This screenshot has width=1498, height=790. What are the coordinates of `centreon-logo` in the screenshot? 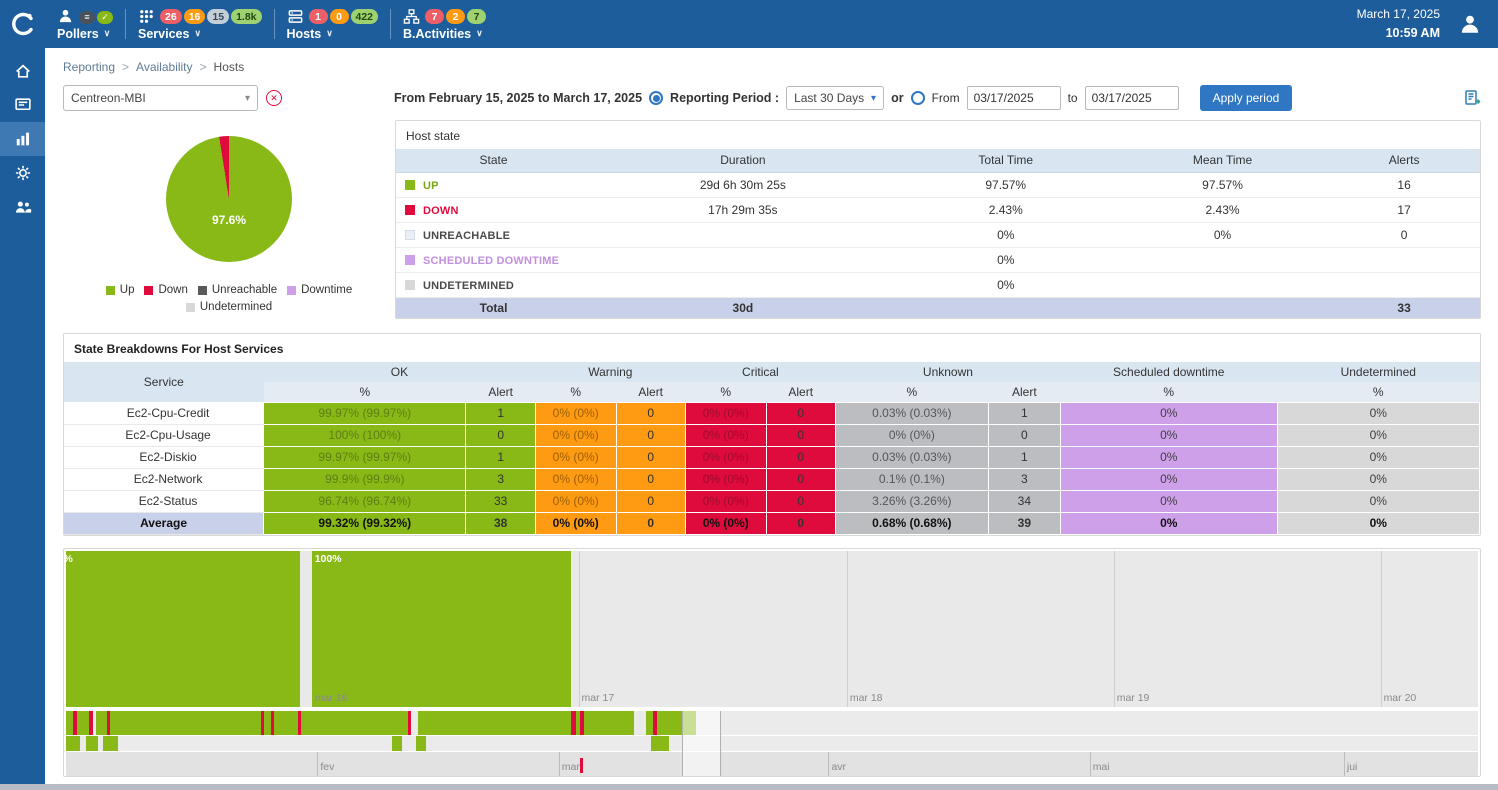 It's located at (22, 24).